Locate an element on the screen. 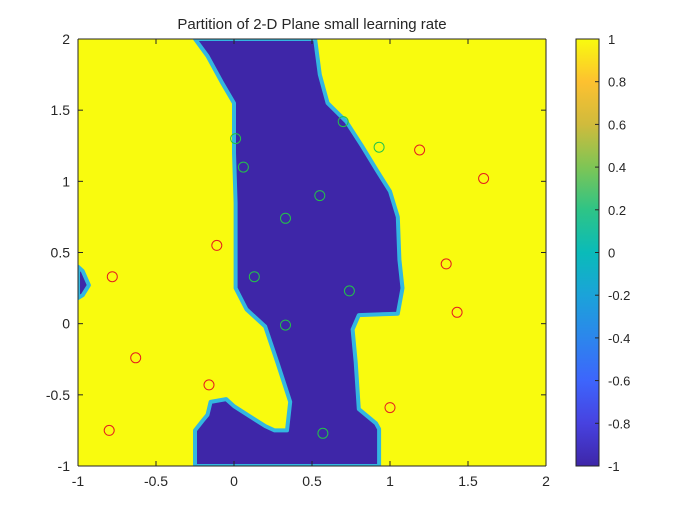 The height and width of the screenshot is (525, 700). x-tick-label: -0.5 is located at coordinates (156, 481).